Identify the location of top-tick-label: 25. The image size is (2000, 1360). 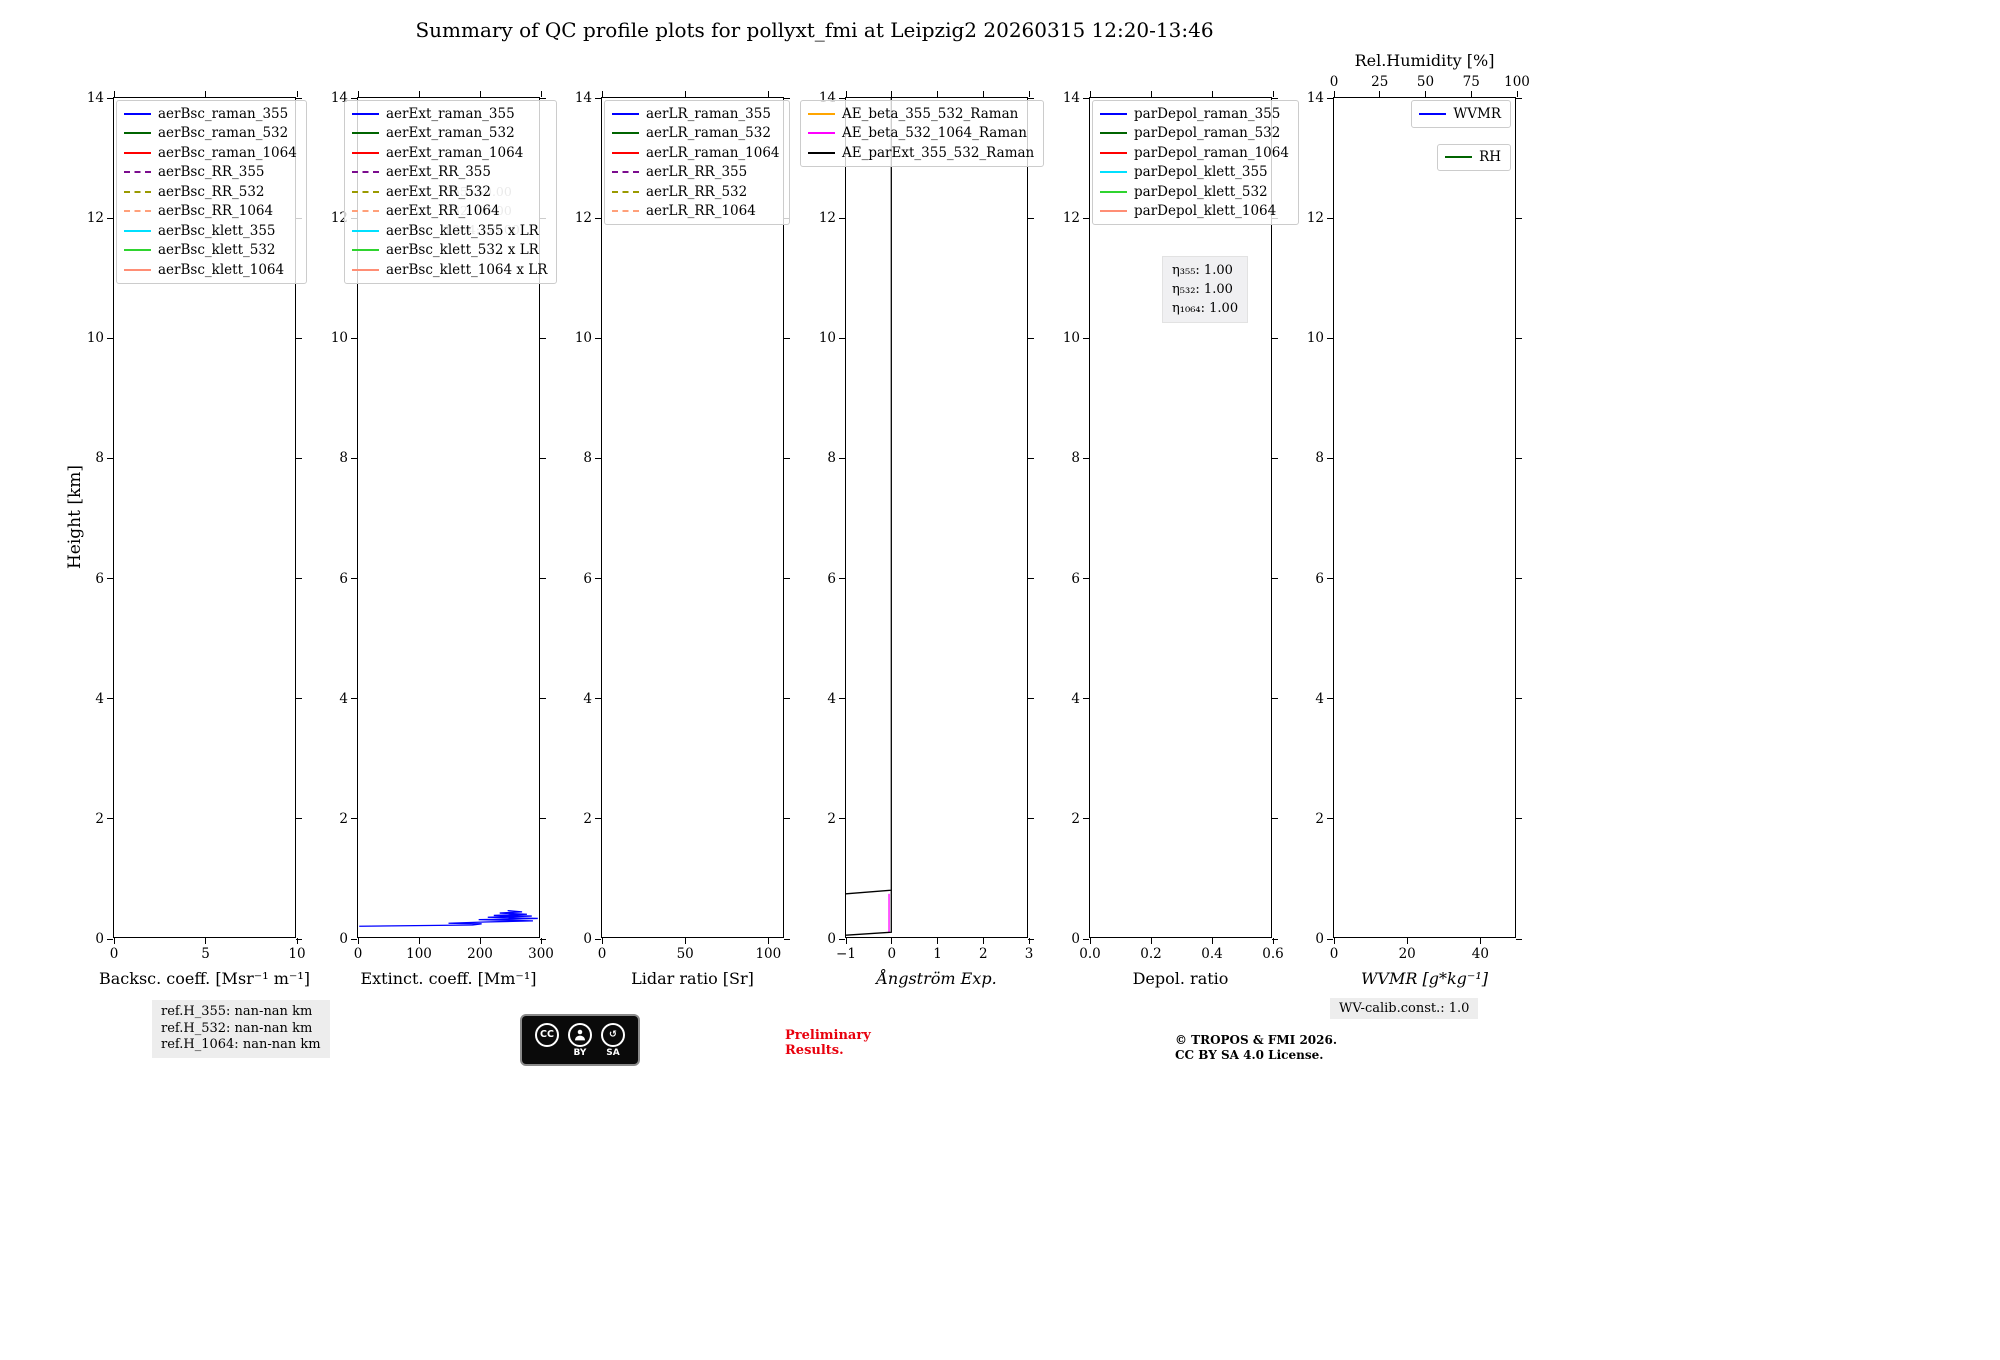
(1380, 82).